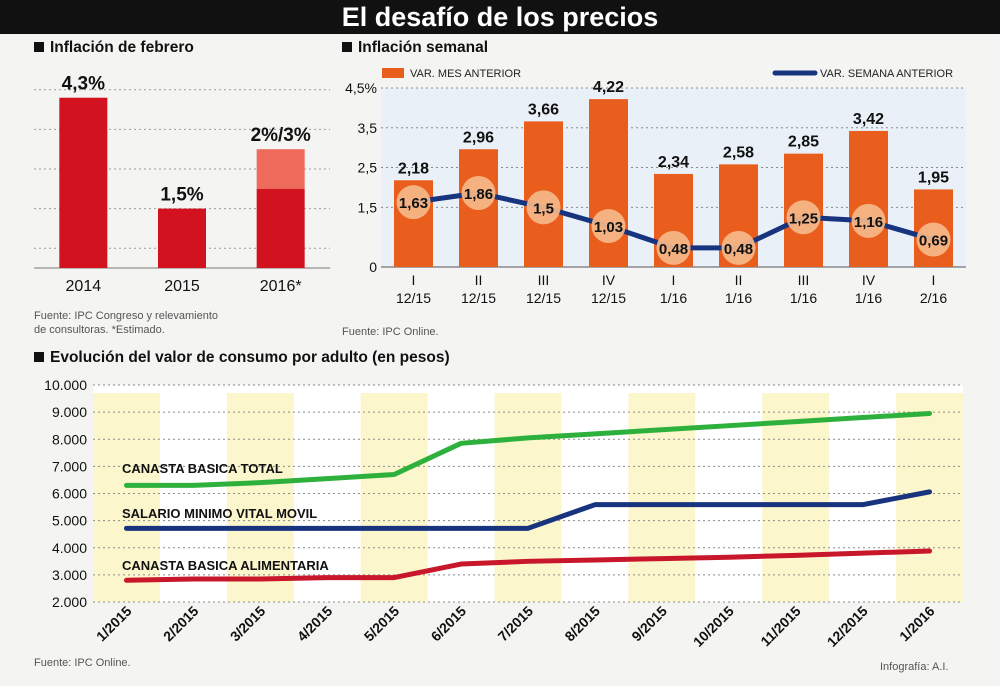 The image size is (1000, 686). Describe the element at coordinates (122, 47) in the screenshot. I see `febrero-title: Inflación de febrero` at that location.